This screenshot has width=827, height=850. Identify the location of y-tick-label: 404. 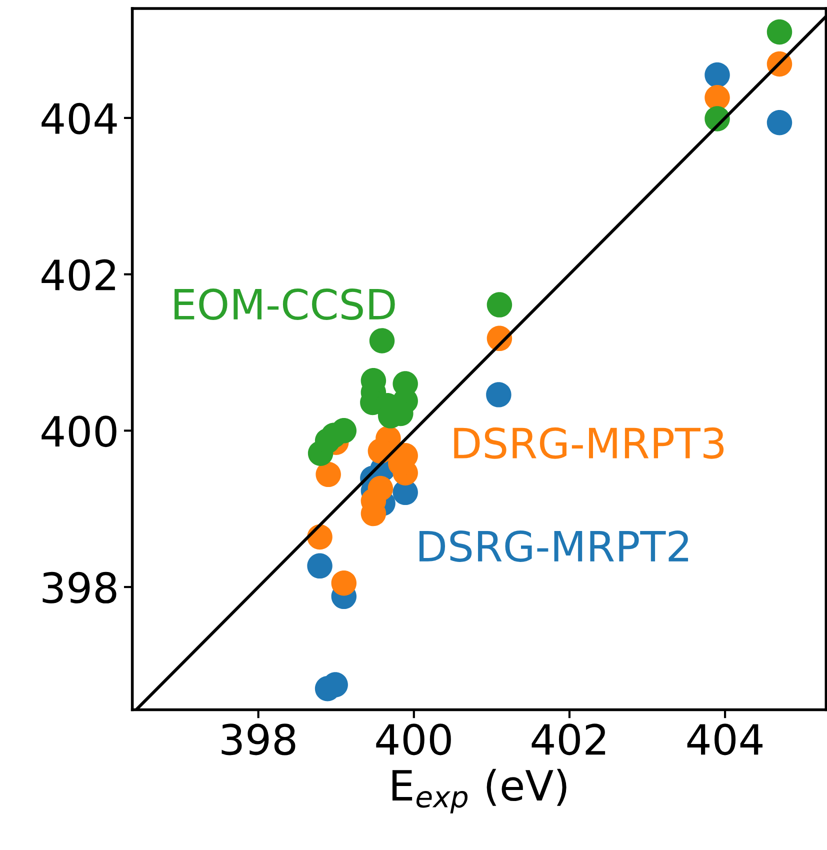
(79, 118).